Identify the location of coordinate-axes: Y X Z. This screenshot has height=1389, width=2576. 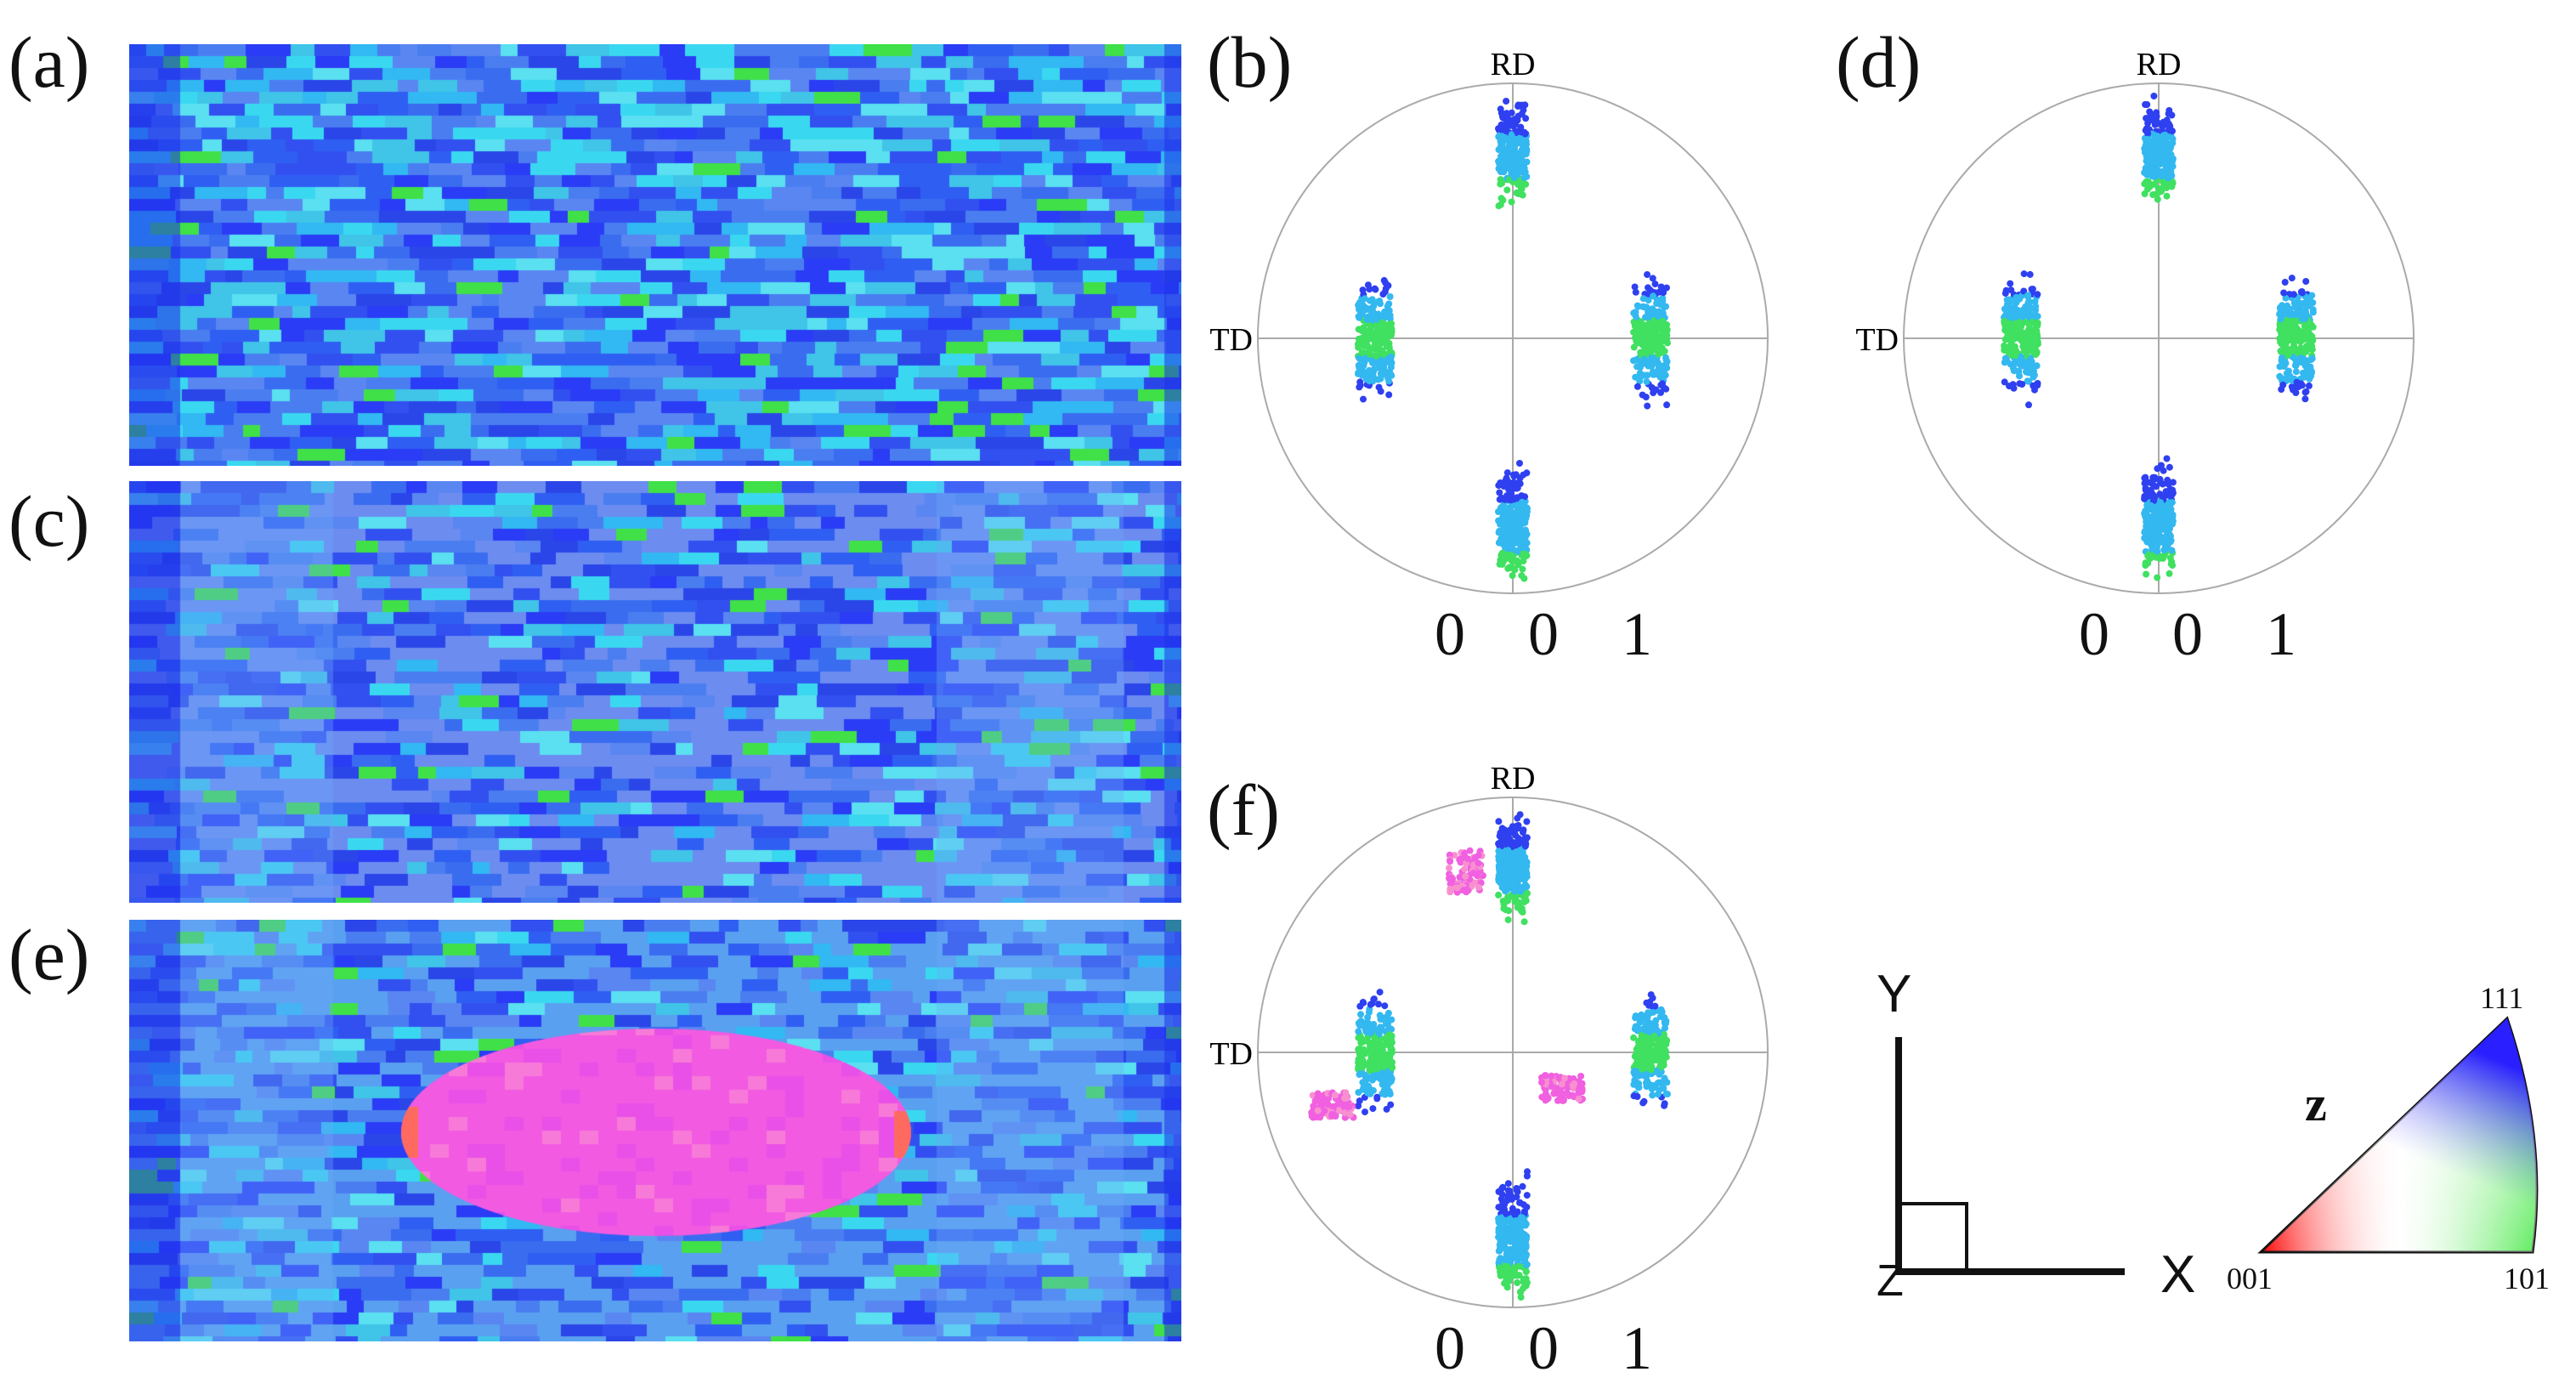
(2022, 1131).